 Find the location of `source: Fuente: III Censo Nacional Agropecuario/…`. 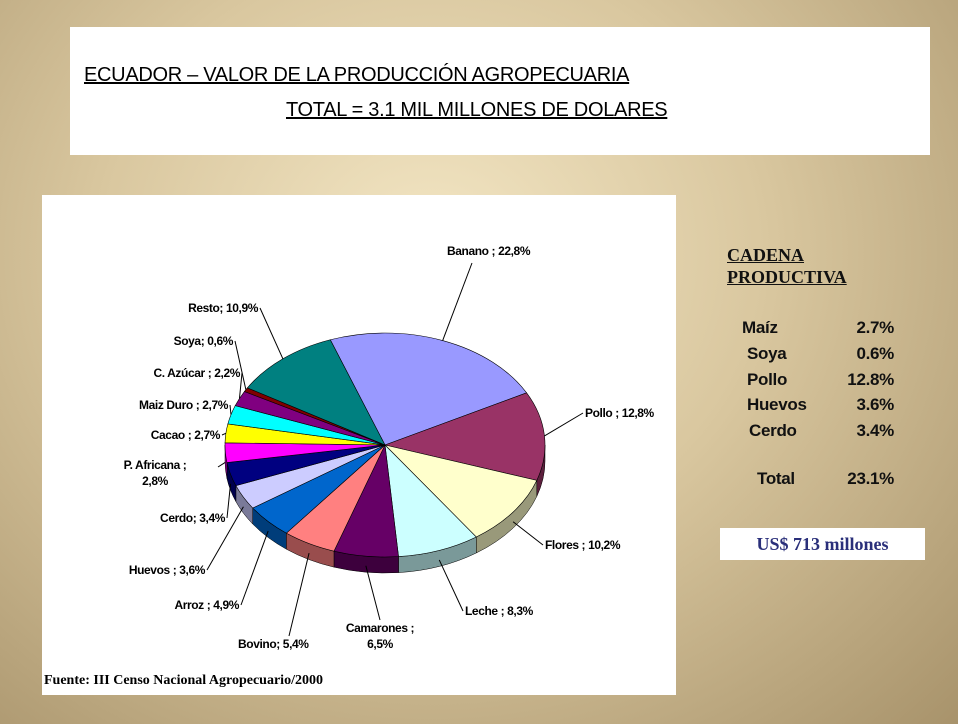

source: Fuente: III Censo Nacional Agropecuario/… is located at coordinates (183, 680).